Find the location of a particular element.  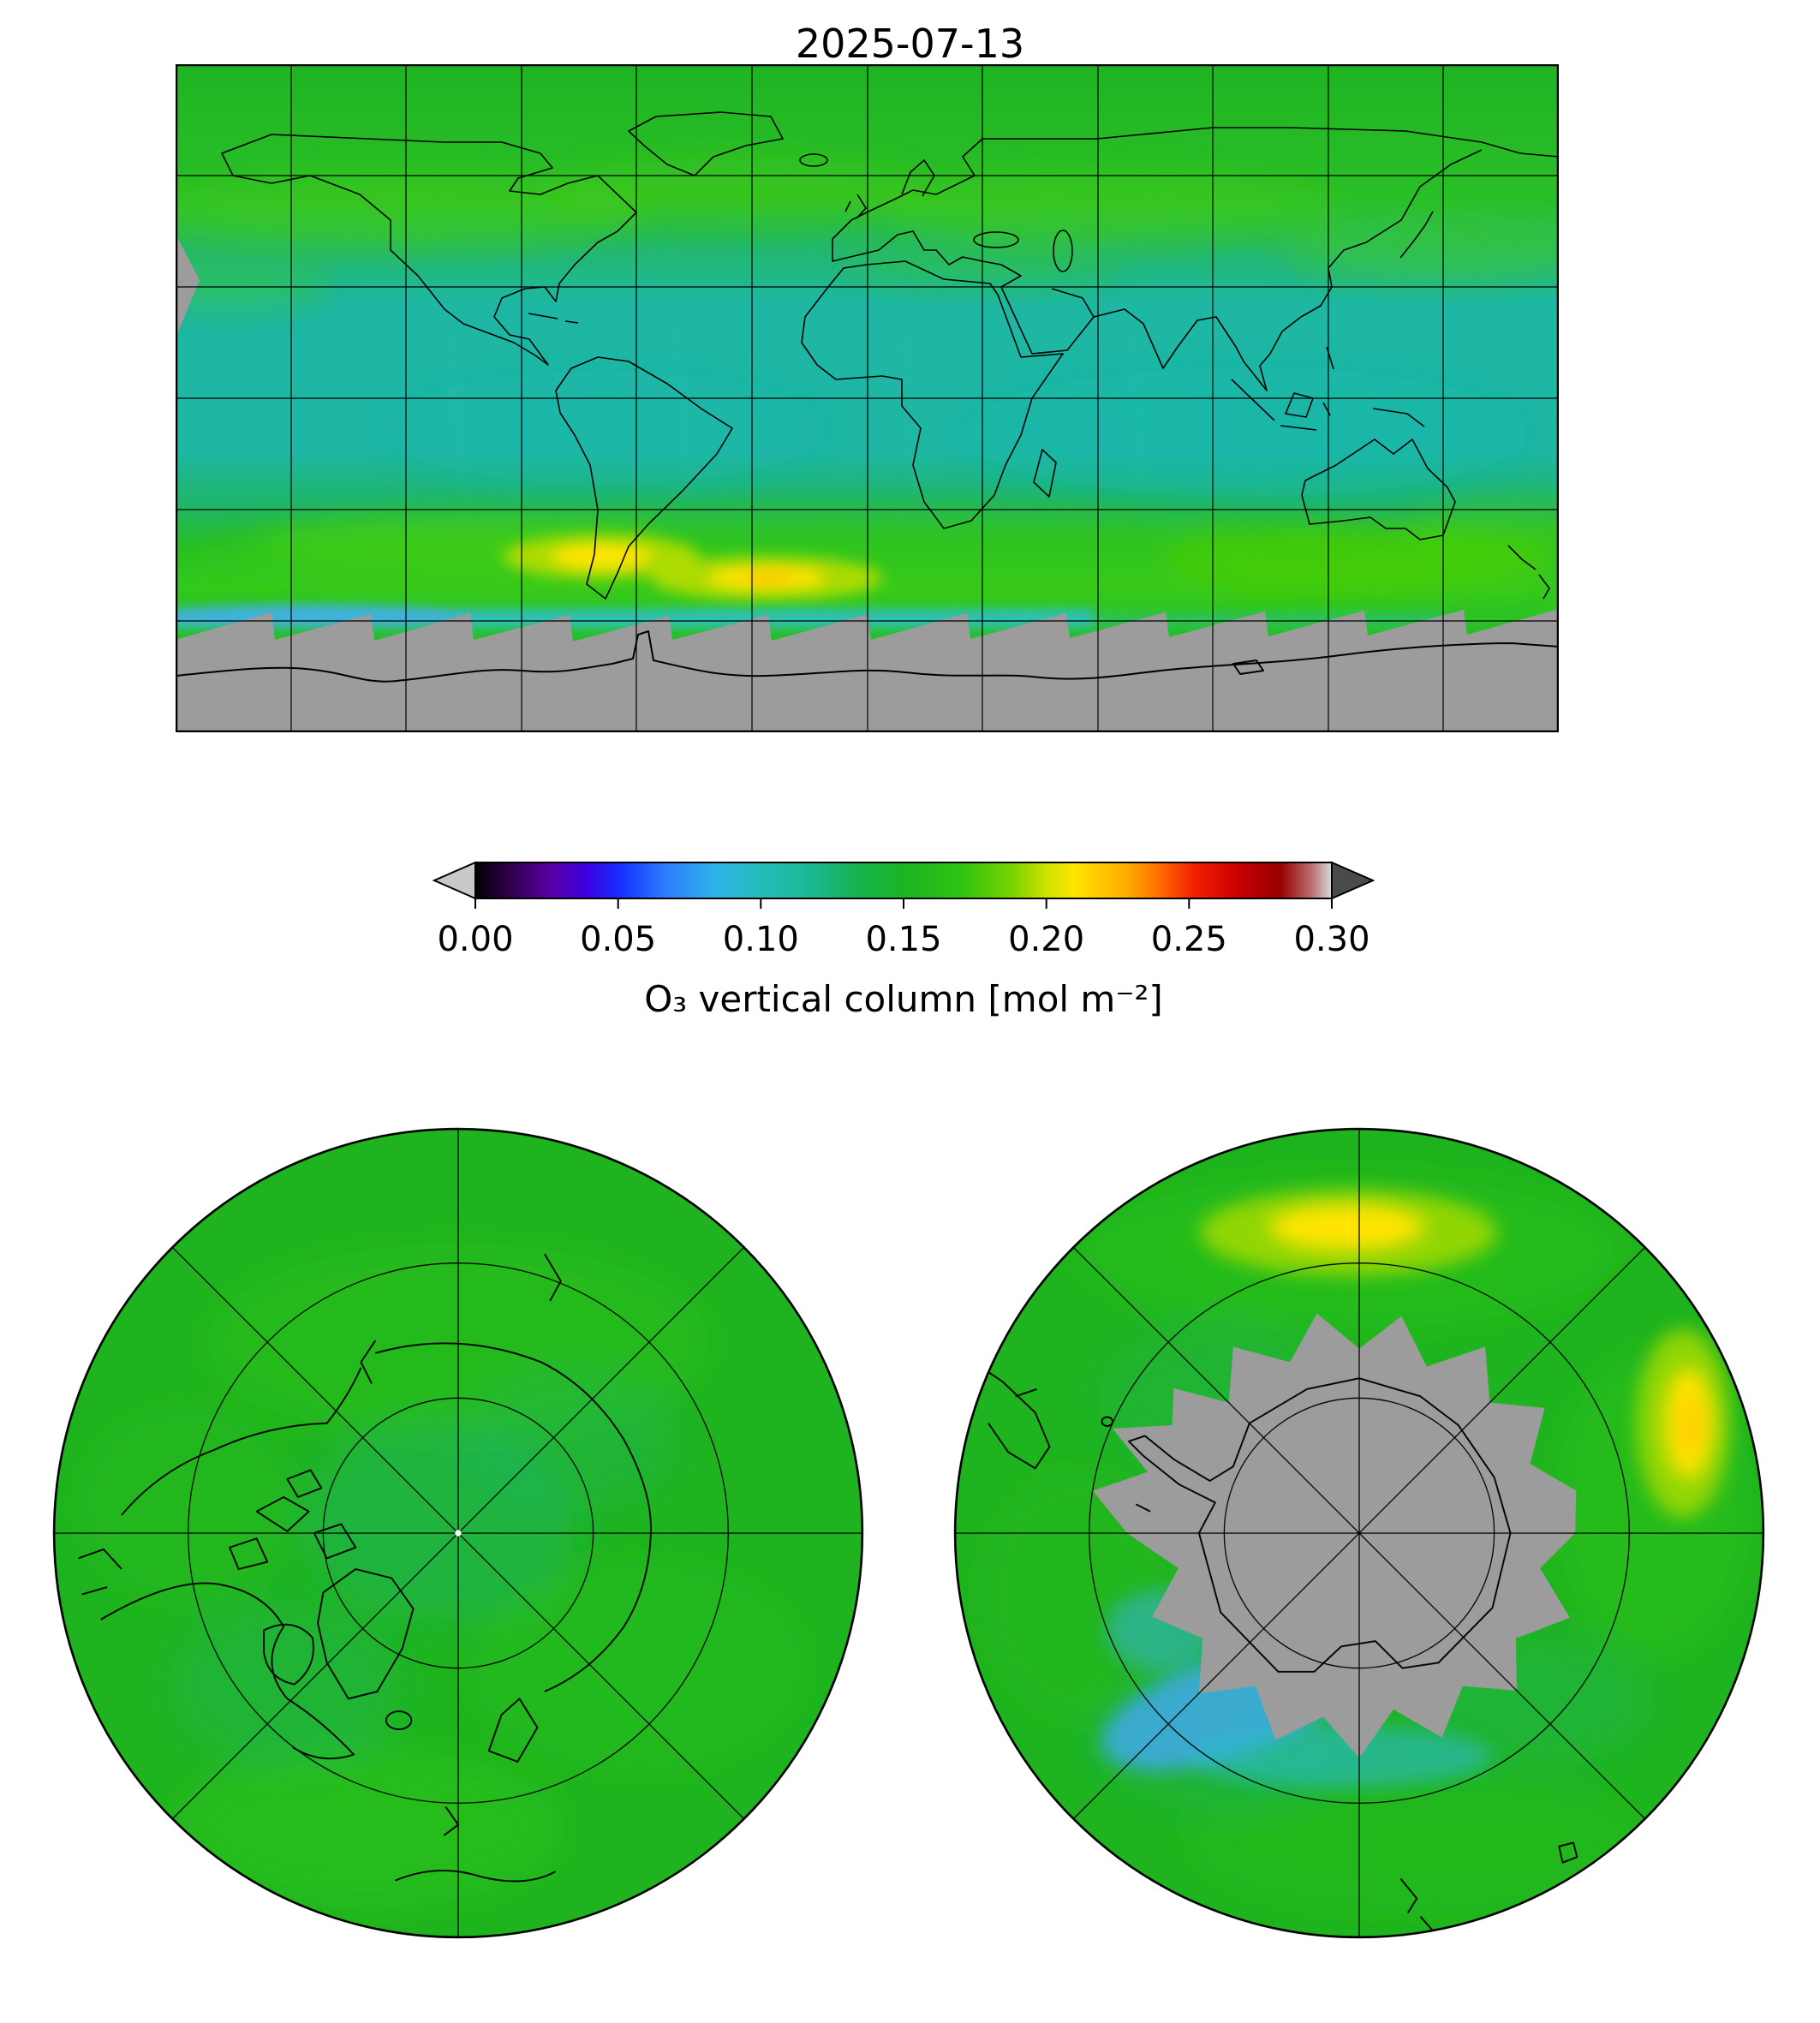

colorbar-tick-label: 0.00 is located at coordinates (475, 939).